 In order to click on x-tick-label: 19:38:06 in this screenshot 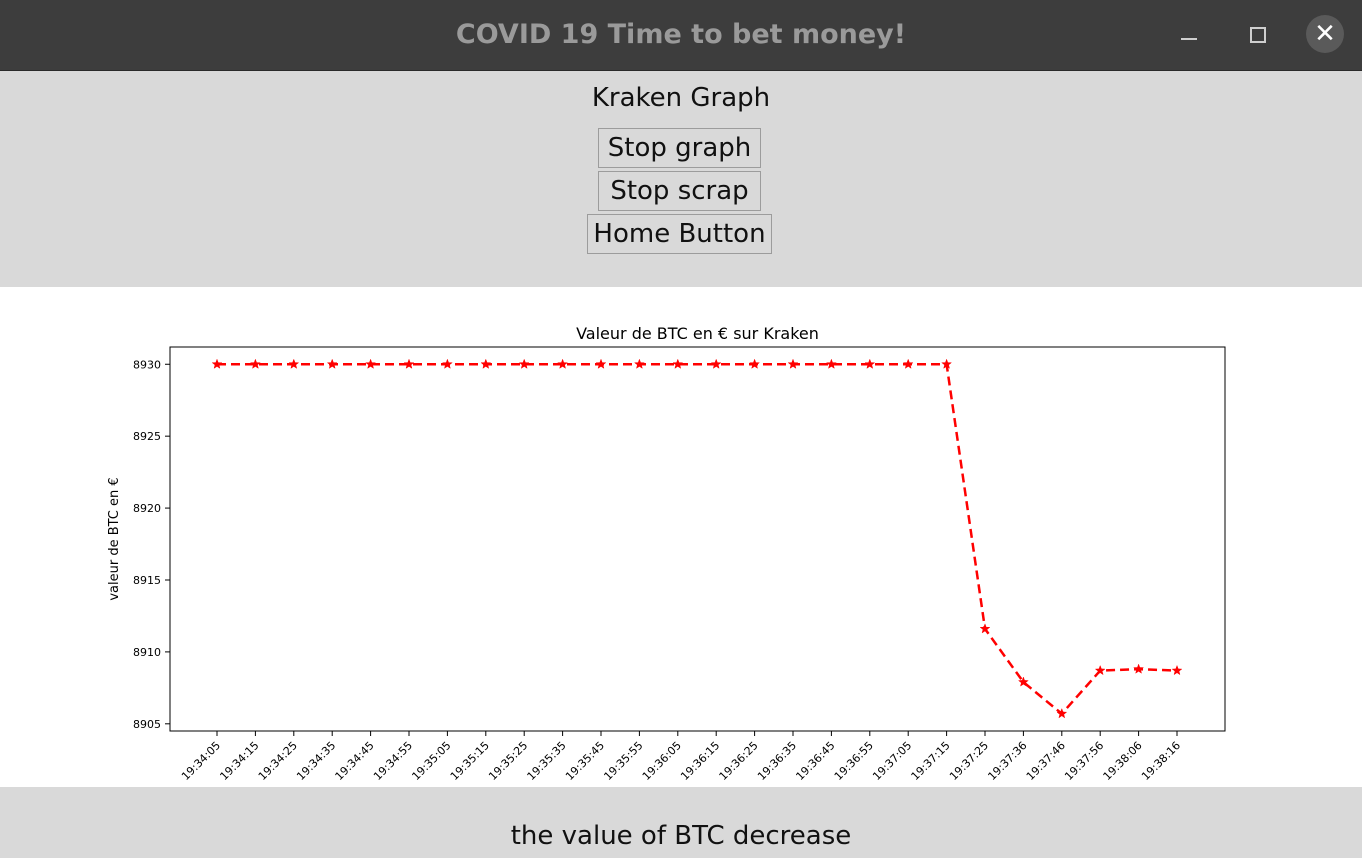, I will do `click(1123, 761)`.